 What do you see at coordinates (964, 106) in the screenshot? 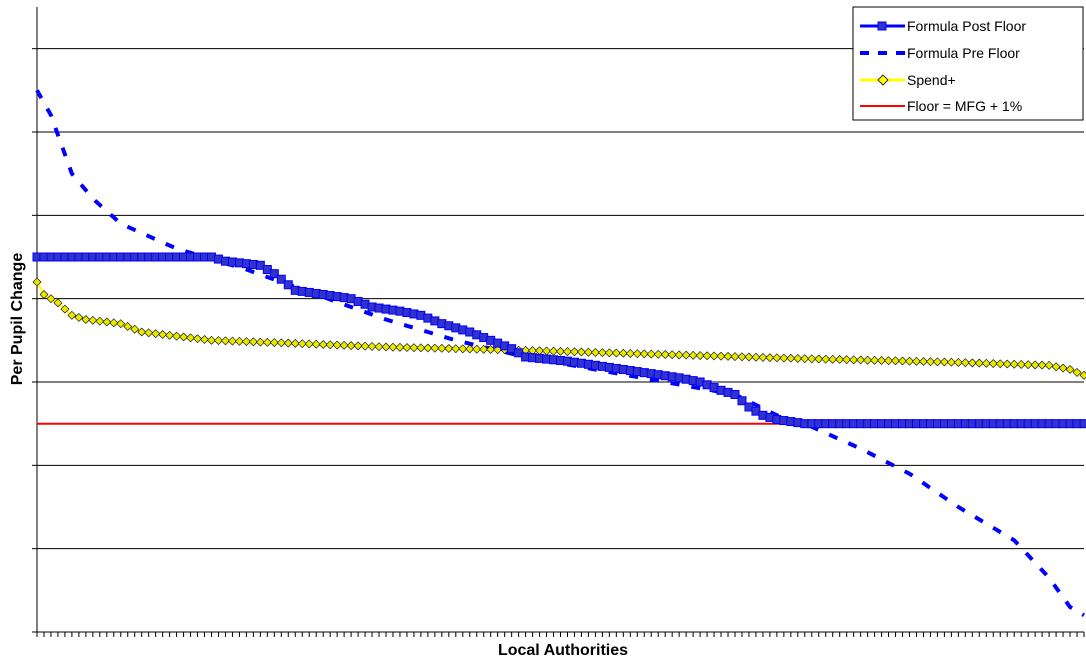
I see `legend-label-floor: Floor = MFG + 1%` at bounding box center [964, 106].